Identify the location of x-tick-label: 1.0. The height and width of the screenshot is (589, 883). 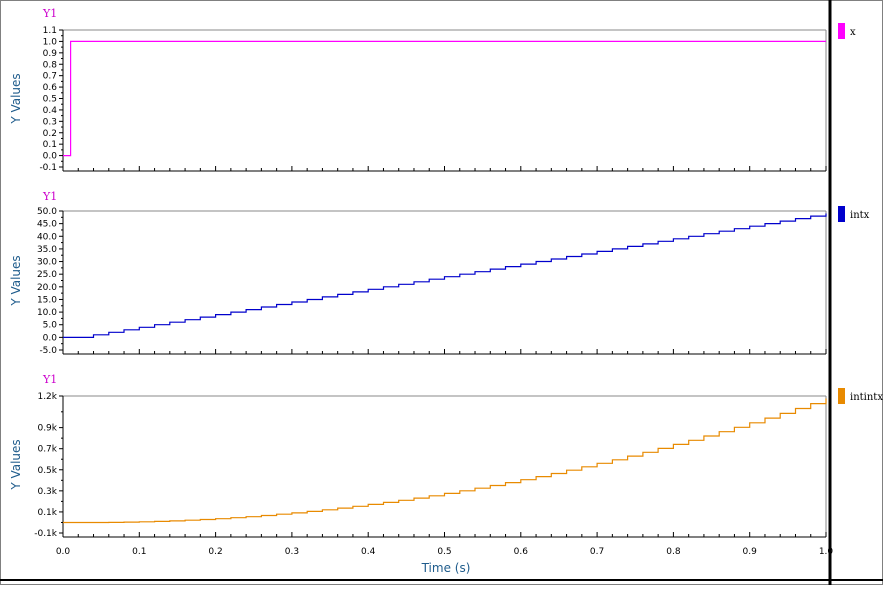
(826, 552).